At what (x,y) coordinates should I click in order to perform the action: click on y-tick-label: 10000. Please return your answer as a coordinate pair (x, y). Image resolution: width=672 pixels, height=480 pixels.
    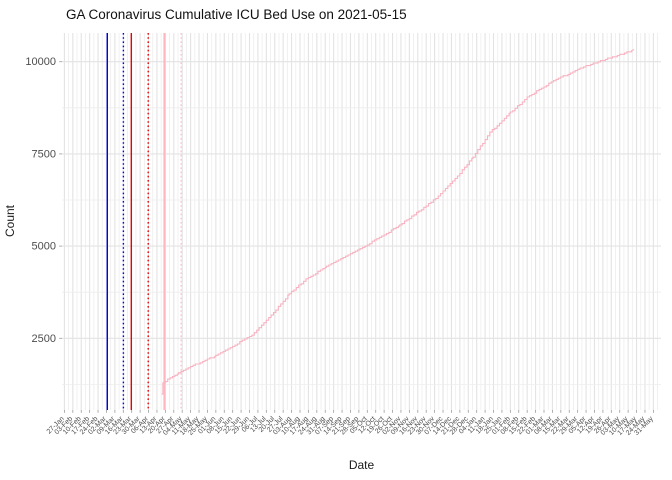
    Looking at the image, I should click on (40, 62).